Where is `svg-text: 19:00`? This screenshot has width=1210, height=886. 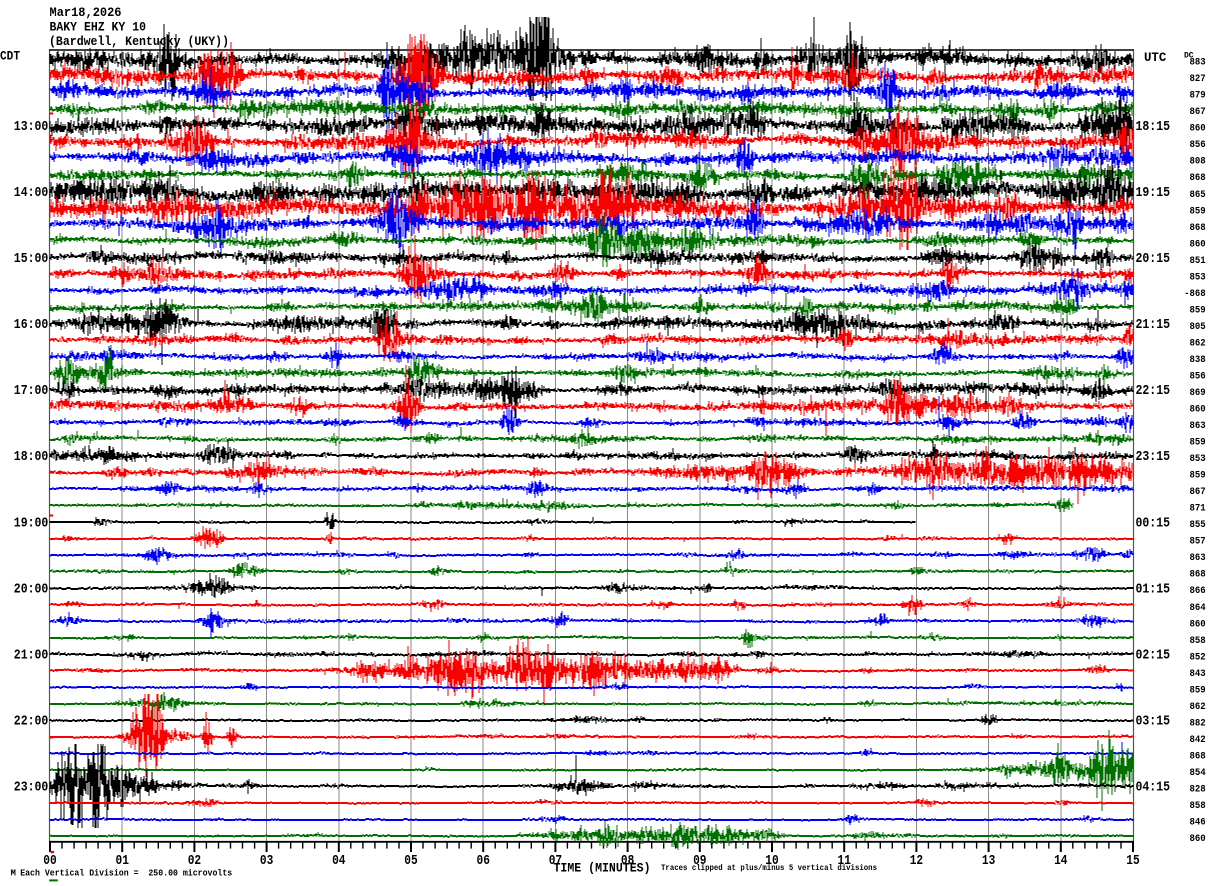 svg-text: 19:00 is located at coordinates (31, 523).